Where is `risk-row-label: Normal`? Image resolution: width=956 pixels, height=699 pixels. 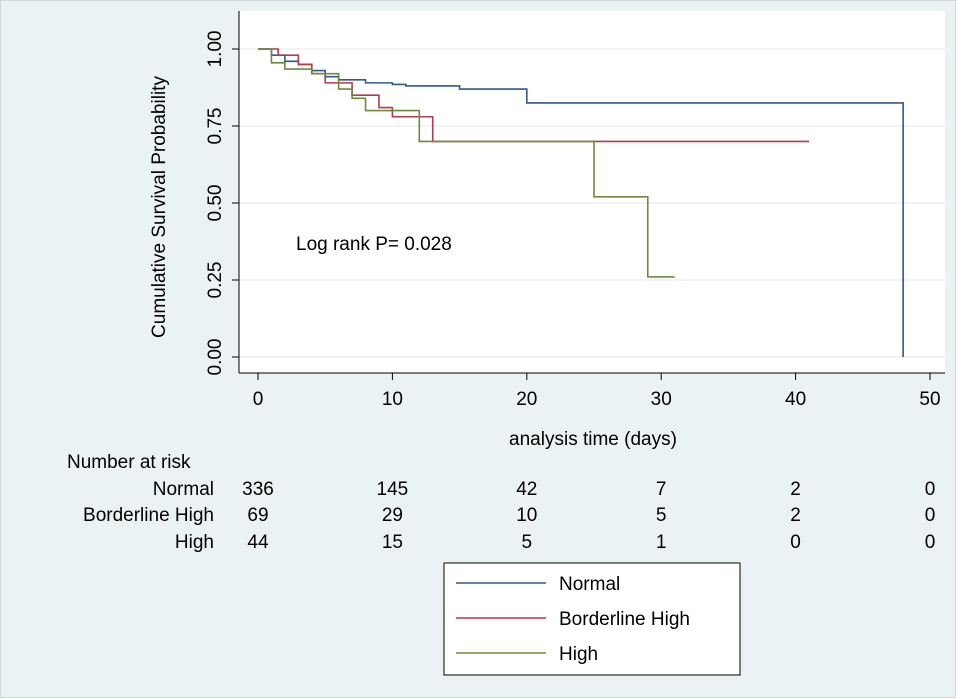
risk-row-label: Normal is located at coordinates (183, 489).